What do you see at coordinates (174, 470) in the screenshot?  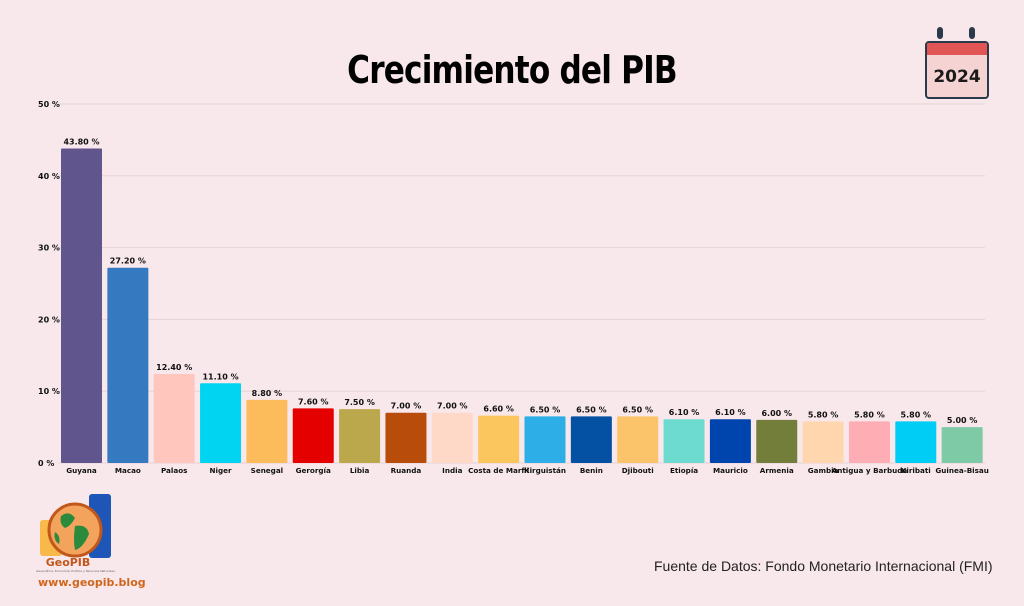 I see `x-tick-label: Palaos` at bounding box center [174, 470].